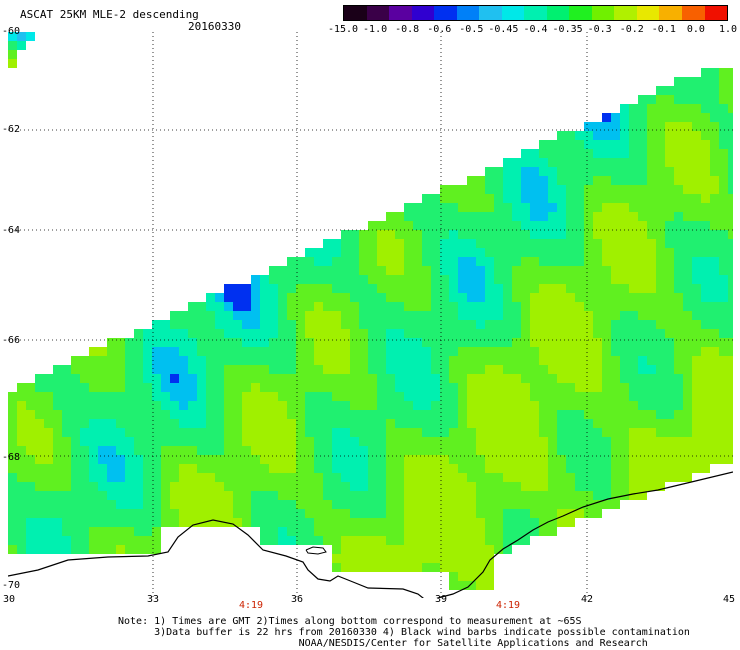 This screenshot has height=650, width=740. Describe the element at coordinates (407, 29) in the screenshot. I see `colorbar-label: -0.8` at that location.